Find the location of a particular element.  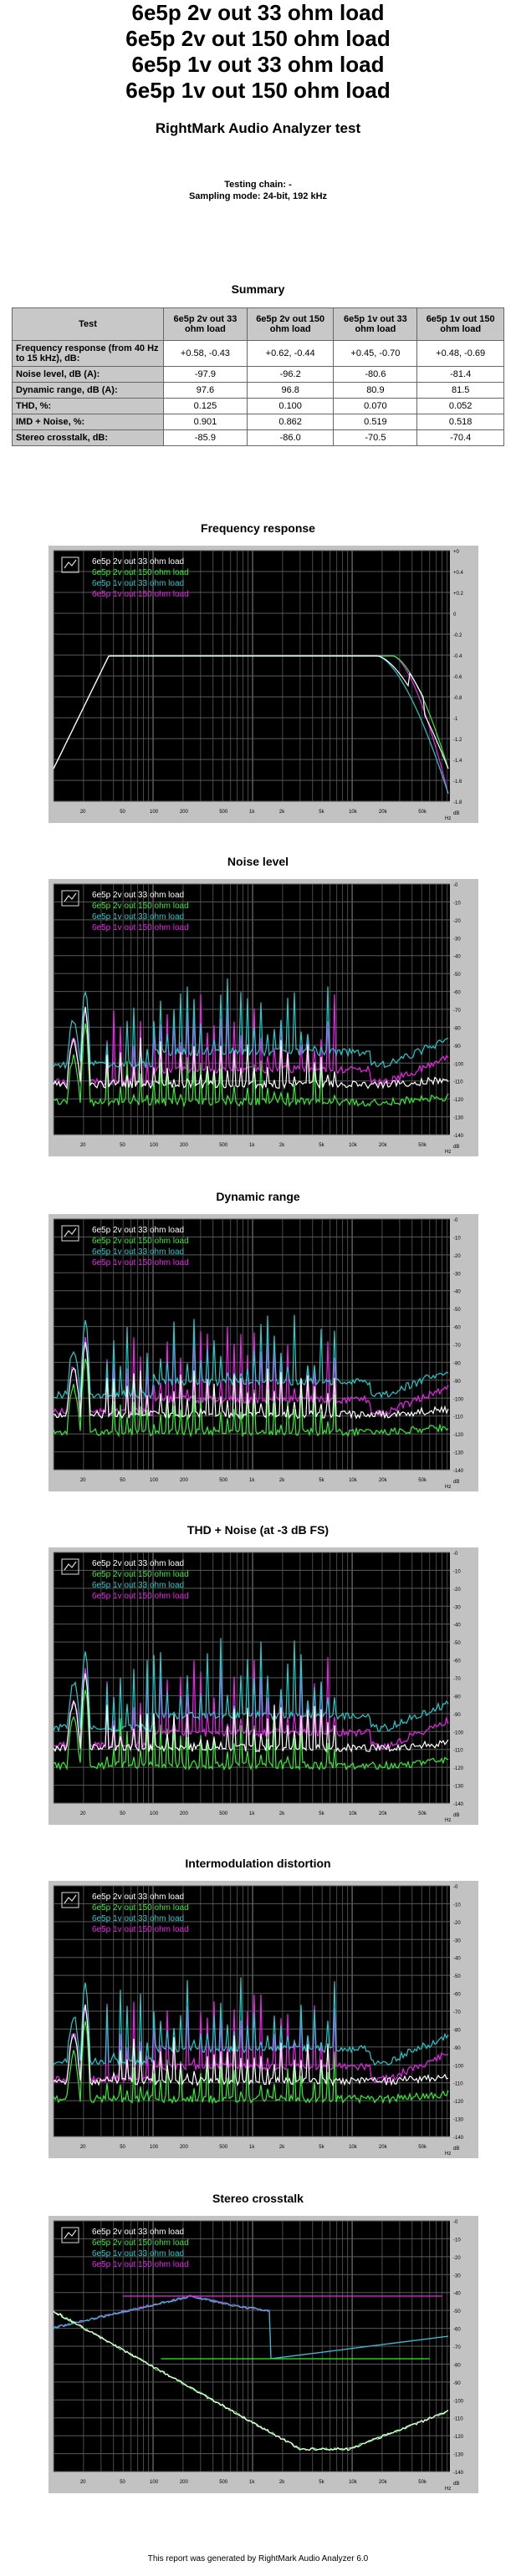

cell-value: +0.58, -0.43 is located at coordinates (205, 353).